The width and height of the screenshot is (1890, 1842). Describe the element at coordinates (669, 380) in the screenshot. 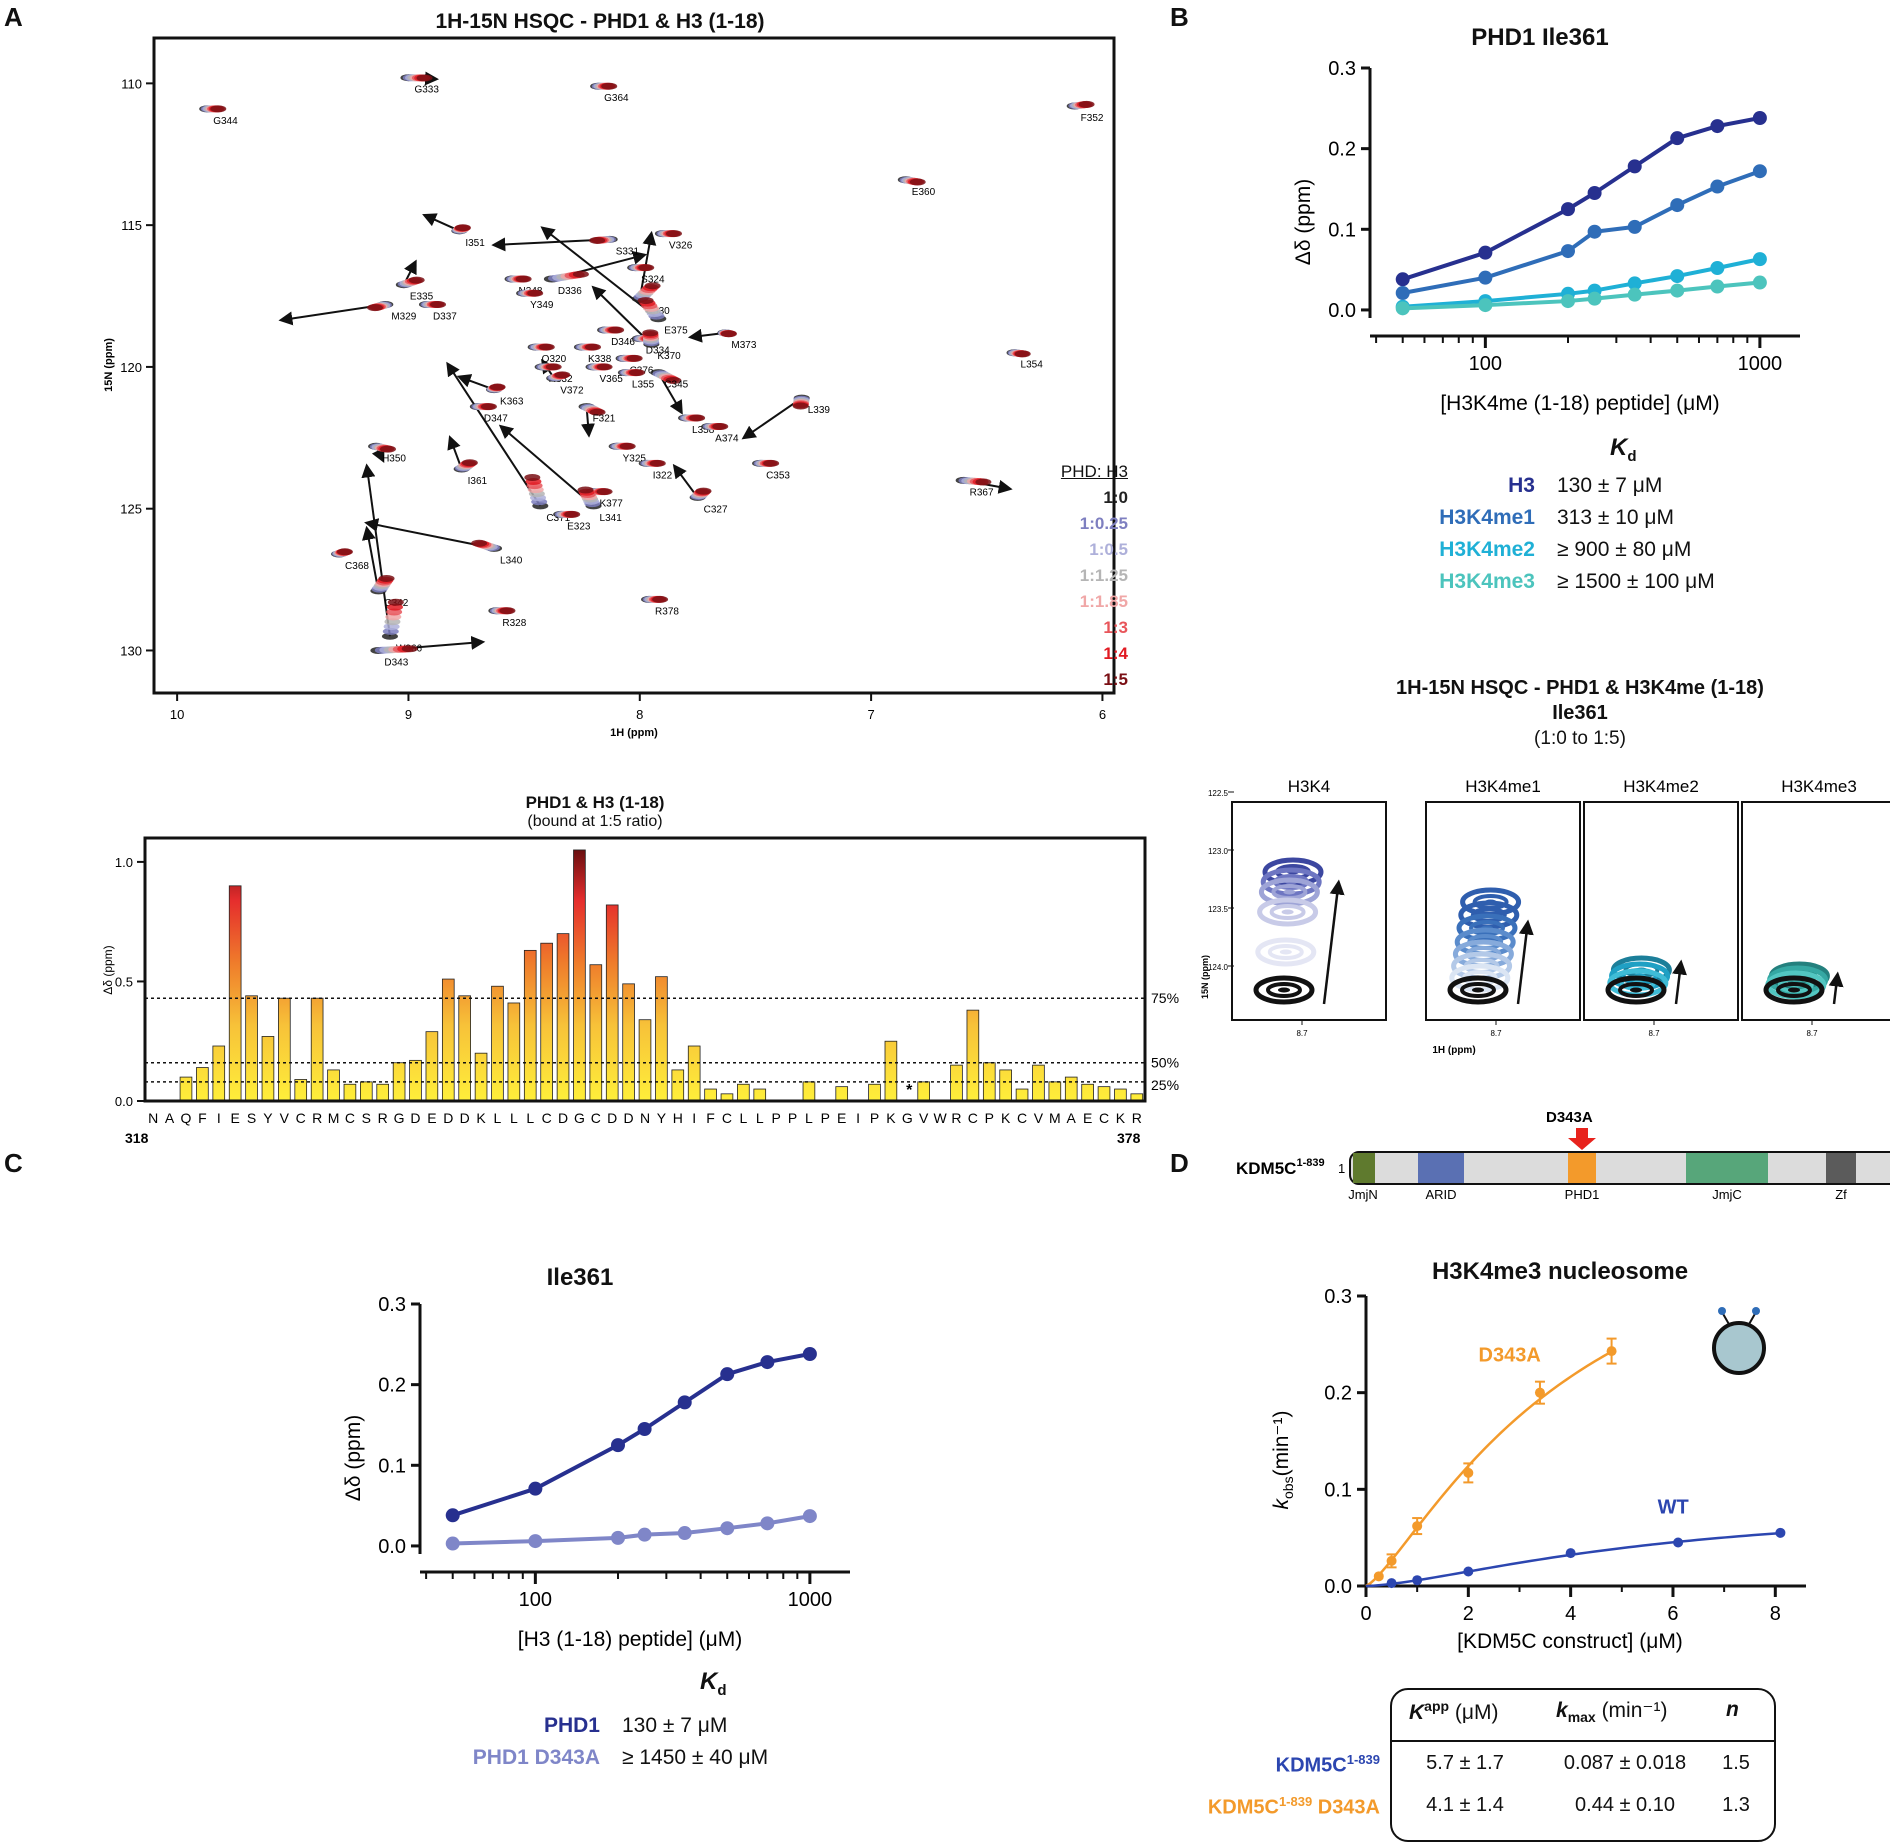

I see `hsqc-peak-c345: C345` at that location.